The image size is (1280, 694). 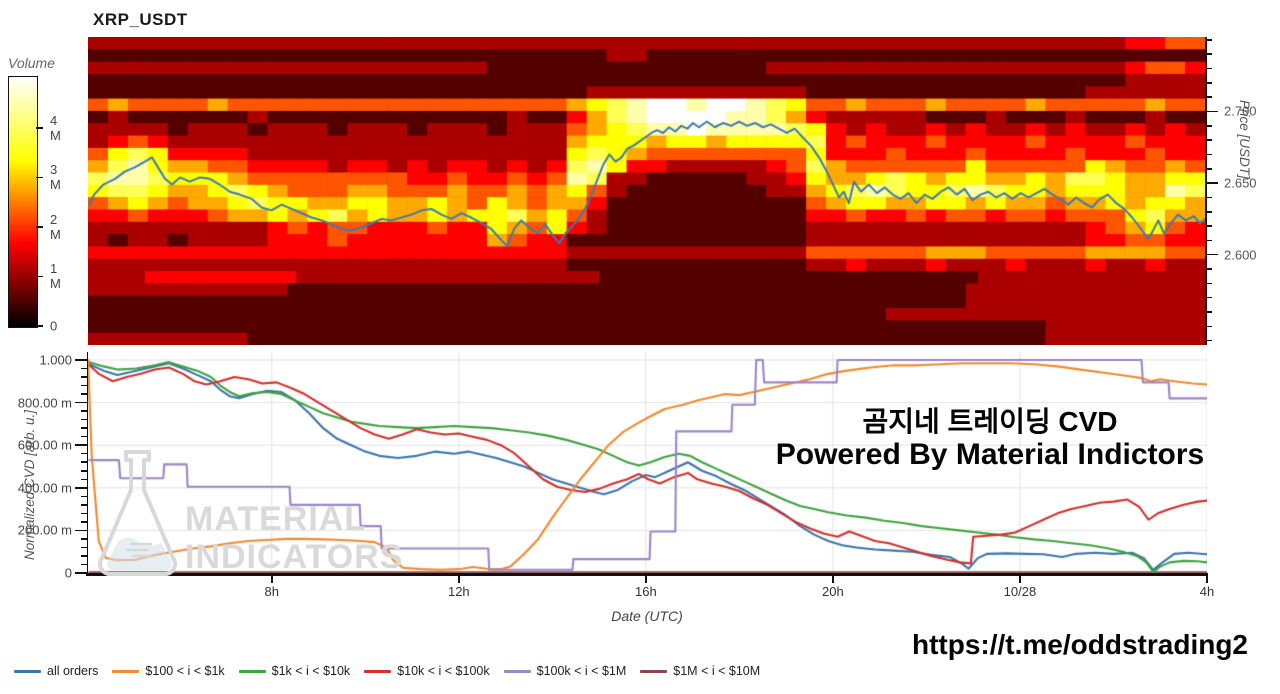 What do you see at coordinates (1240, 111) in the screenshot?
I see `price-tick-label: 2.700` at bounding box center [1240, 111].